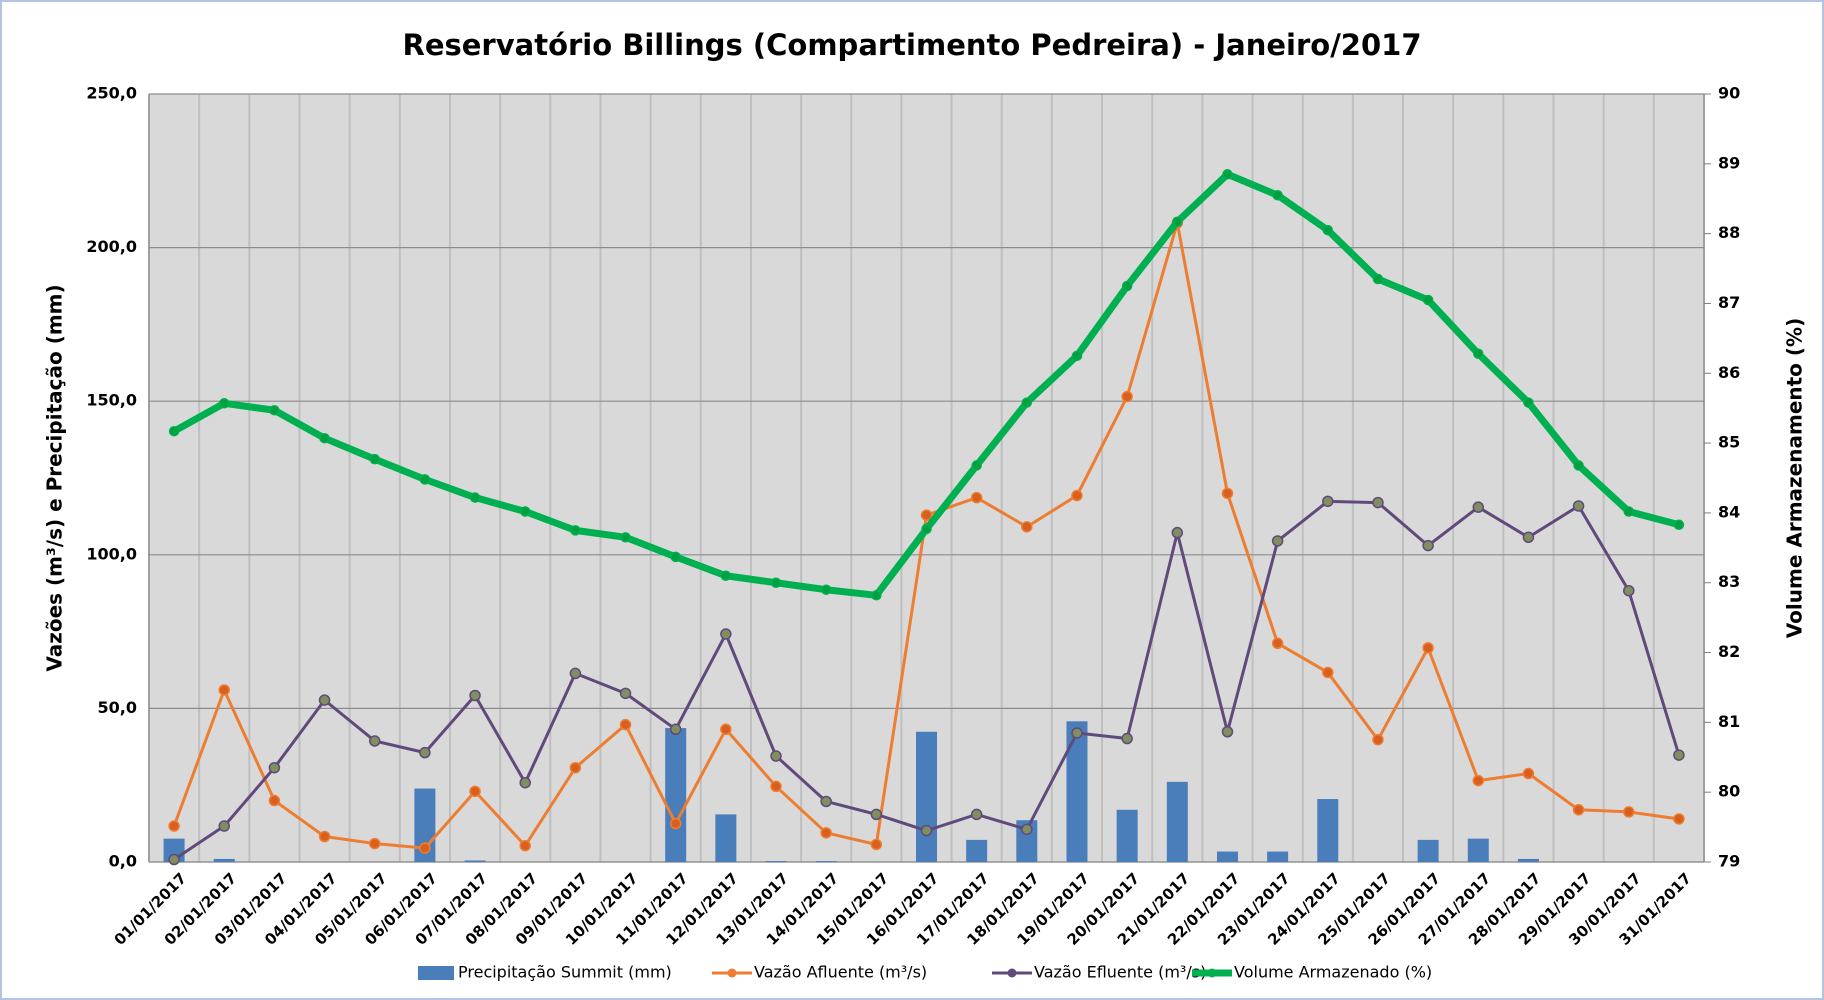  Describe the element at coordinates (1729, 791) in the screenshot. I see `y2-tick-label: 80` at that location.